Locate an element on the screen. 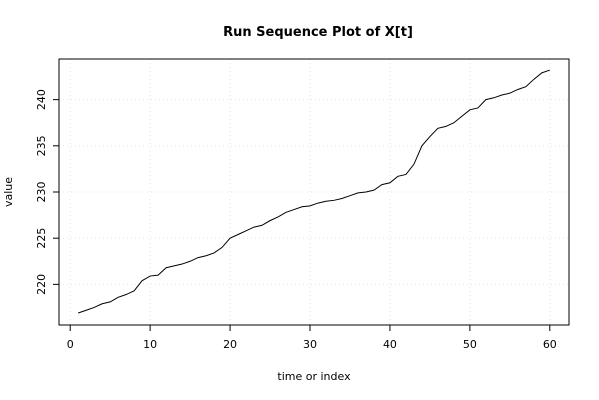  x-tick-label: 20 is located at coordinates (230, 344).